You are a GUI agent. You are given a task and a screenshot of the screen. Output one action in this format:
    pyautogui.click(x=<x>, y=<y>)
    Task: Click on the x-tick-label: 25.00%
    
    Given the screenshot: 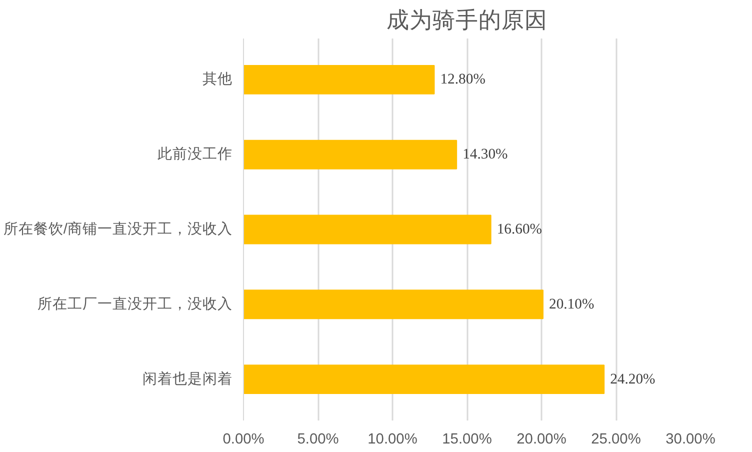 What is the action you would take?
    pyautogui.click(x=616, y=440)
    